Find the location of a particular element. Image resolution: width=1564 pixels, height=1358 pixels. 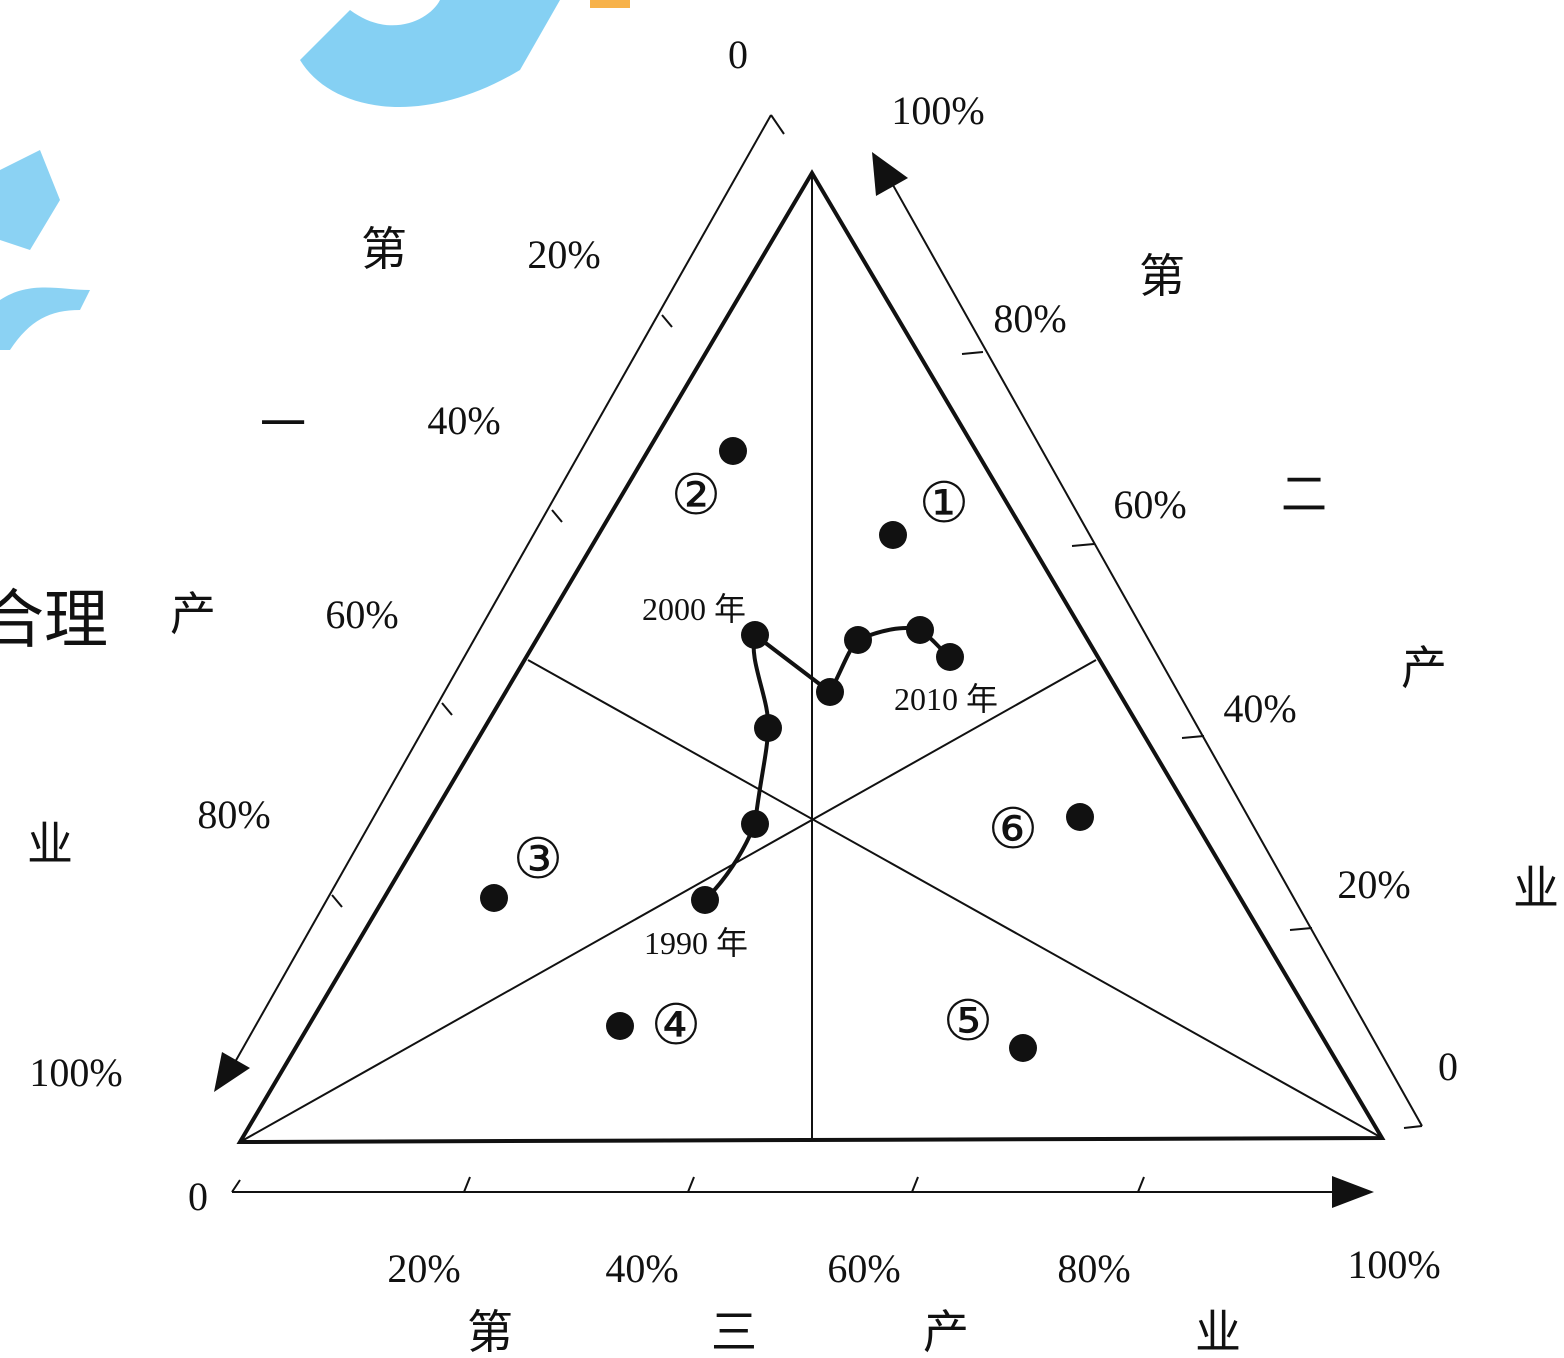

right-axis-tick-20: 20% is located at coordinates (1373, 884).